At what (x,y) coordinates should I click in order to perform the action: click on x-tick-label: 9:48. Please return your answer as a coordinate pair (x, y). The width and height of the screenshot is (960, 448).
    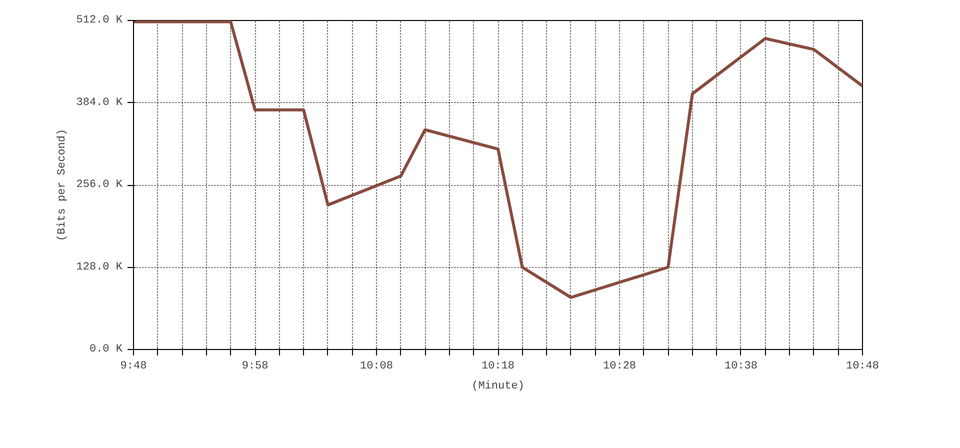
    Looking at the image, I should click on (133, 366).